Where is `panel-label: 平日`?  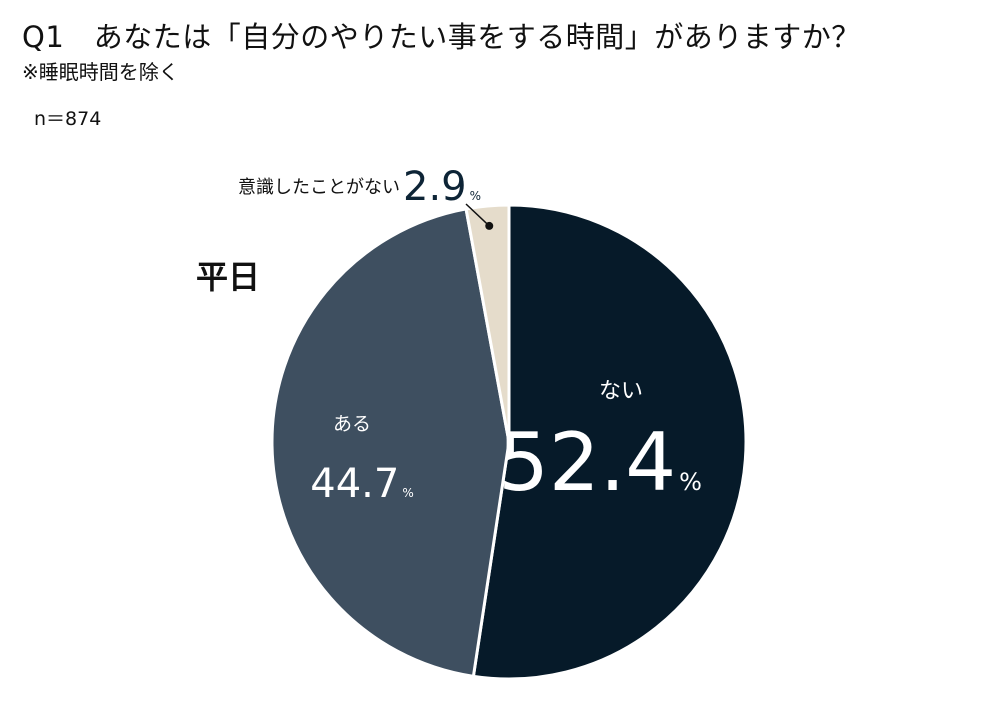
panel-label: 平日 is located at coordinates (228, 277).